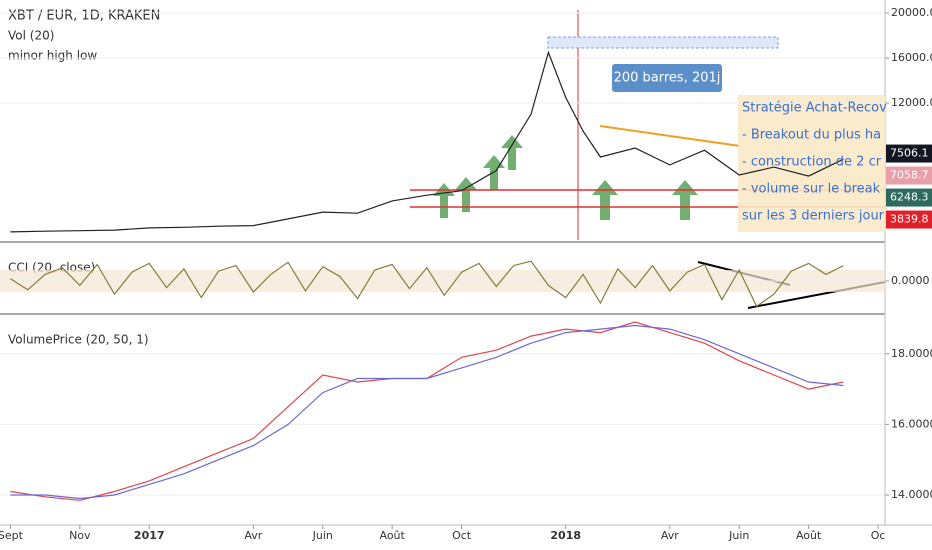  Describe the element at coordinates (911, 102) in the screenshot. I see `y-tick-label: 12000.0` at that location.